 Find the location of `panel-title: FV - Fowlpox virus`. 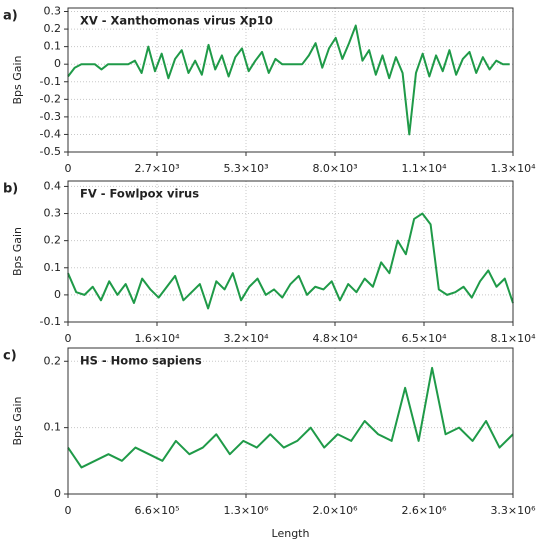

panel-title: FV - Fowlpox virus is located at coordinates (139, 194).